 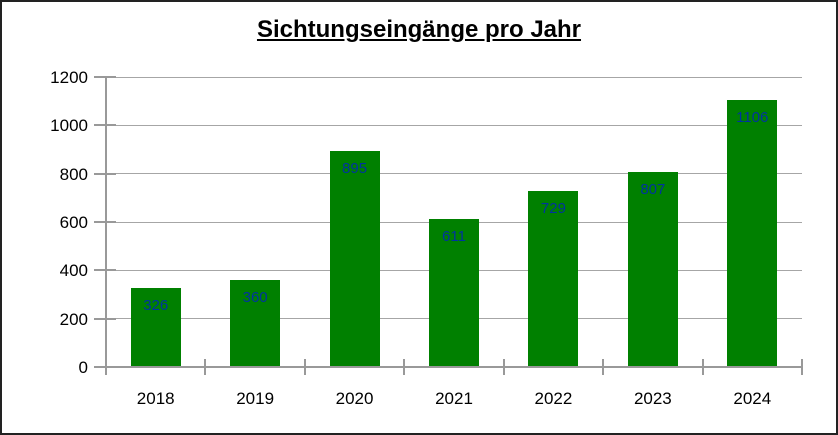 I want to click on x-label-2024: 2024, so click(x=752, y=398).